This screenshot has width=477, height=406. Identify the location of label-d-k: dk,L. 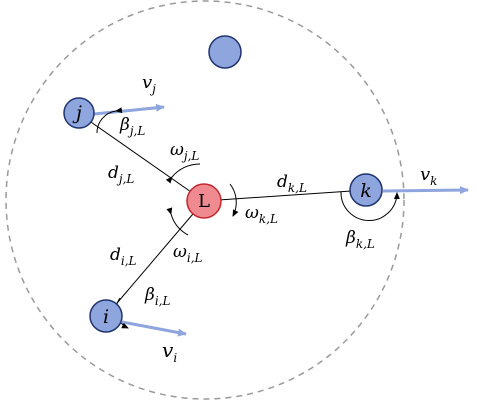
(292, 183).